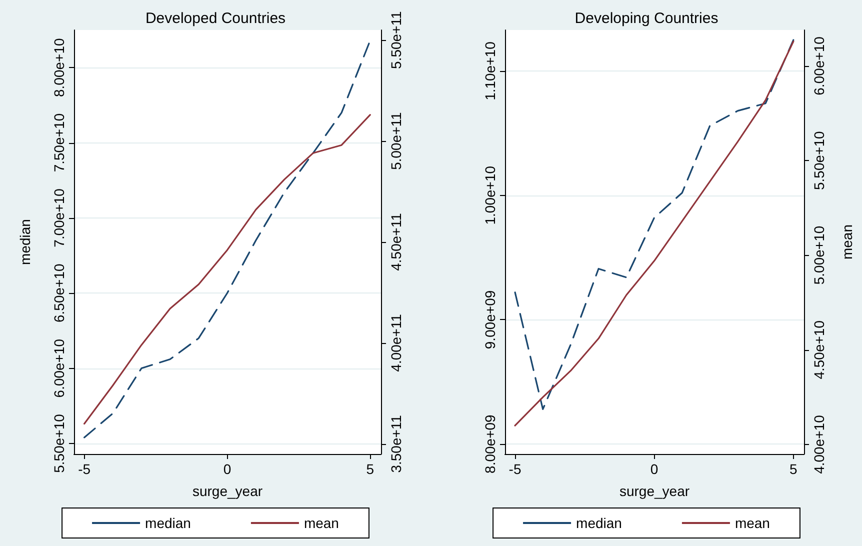  Describe the element at coordinates (490, 320) in the screenshot. I see `y-tick-label: 9.00e+09` at that location.